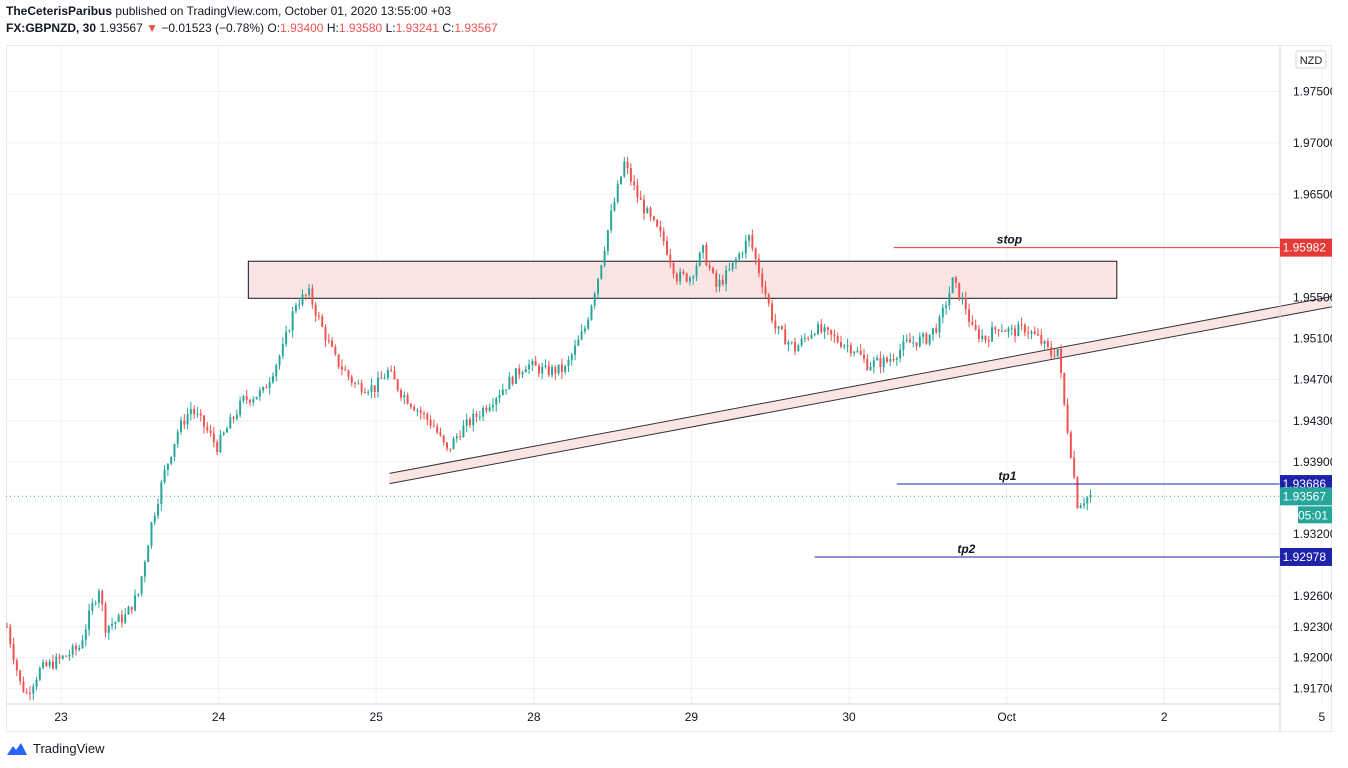 The width and height of the screenshot is (1348, 768). What do you see at coordinates (1306, 247) in the screenshot?
I see `stop-price-tag` at bounding box center [1306, 247].